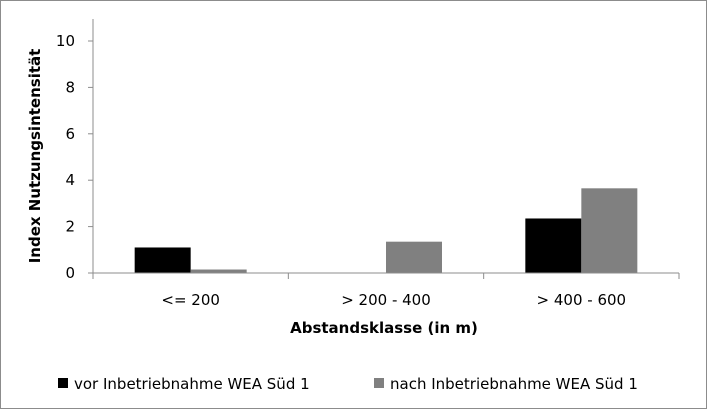 The image size is (707, 410). Describe the element at coordinates (70, 87) in the screenshot. I see `y-tick-label: 8` at that location.